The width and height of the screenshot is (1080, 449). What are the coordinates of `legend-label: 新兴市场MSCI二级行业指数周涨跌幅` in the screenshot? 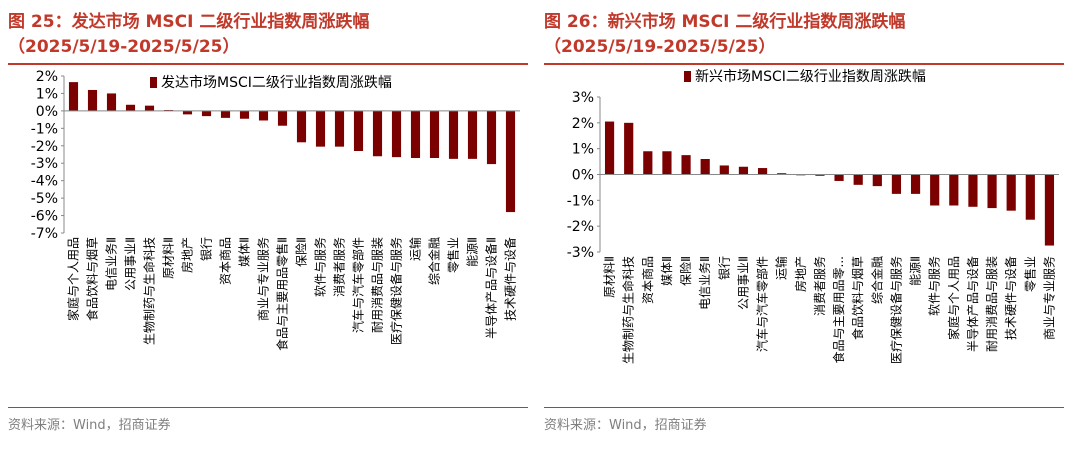 It's located at (810, 76).